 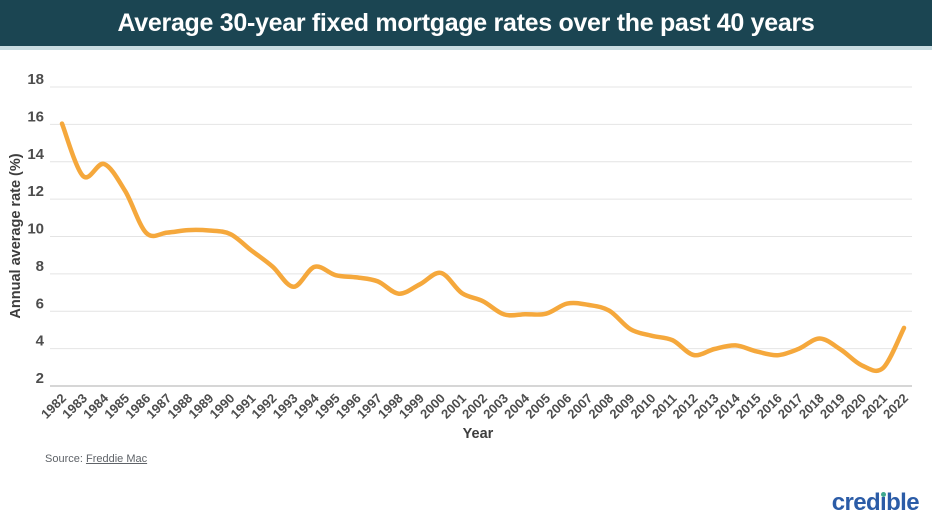 I want to click on y-tick-label: 2, so click(x=40, y=378).